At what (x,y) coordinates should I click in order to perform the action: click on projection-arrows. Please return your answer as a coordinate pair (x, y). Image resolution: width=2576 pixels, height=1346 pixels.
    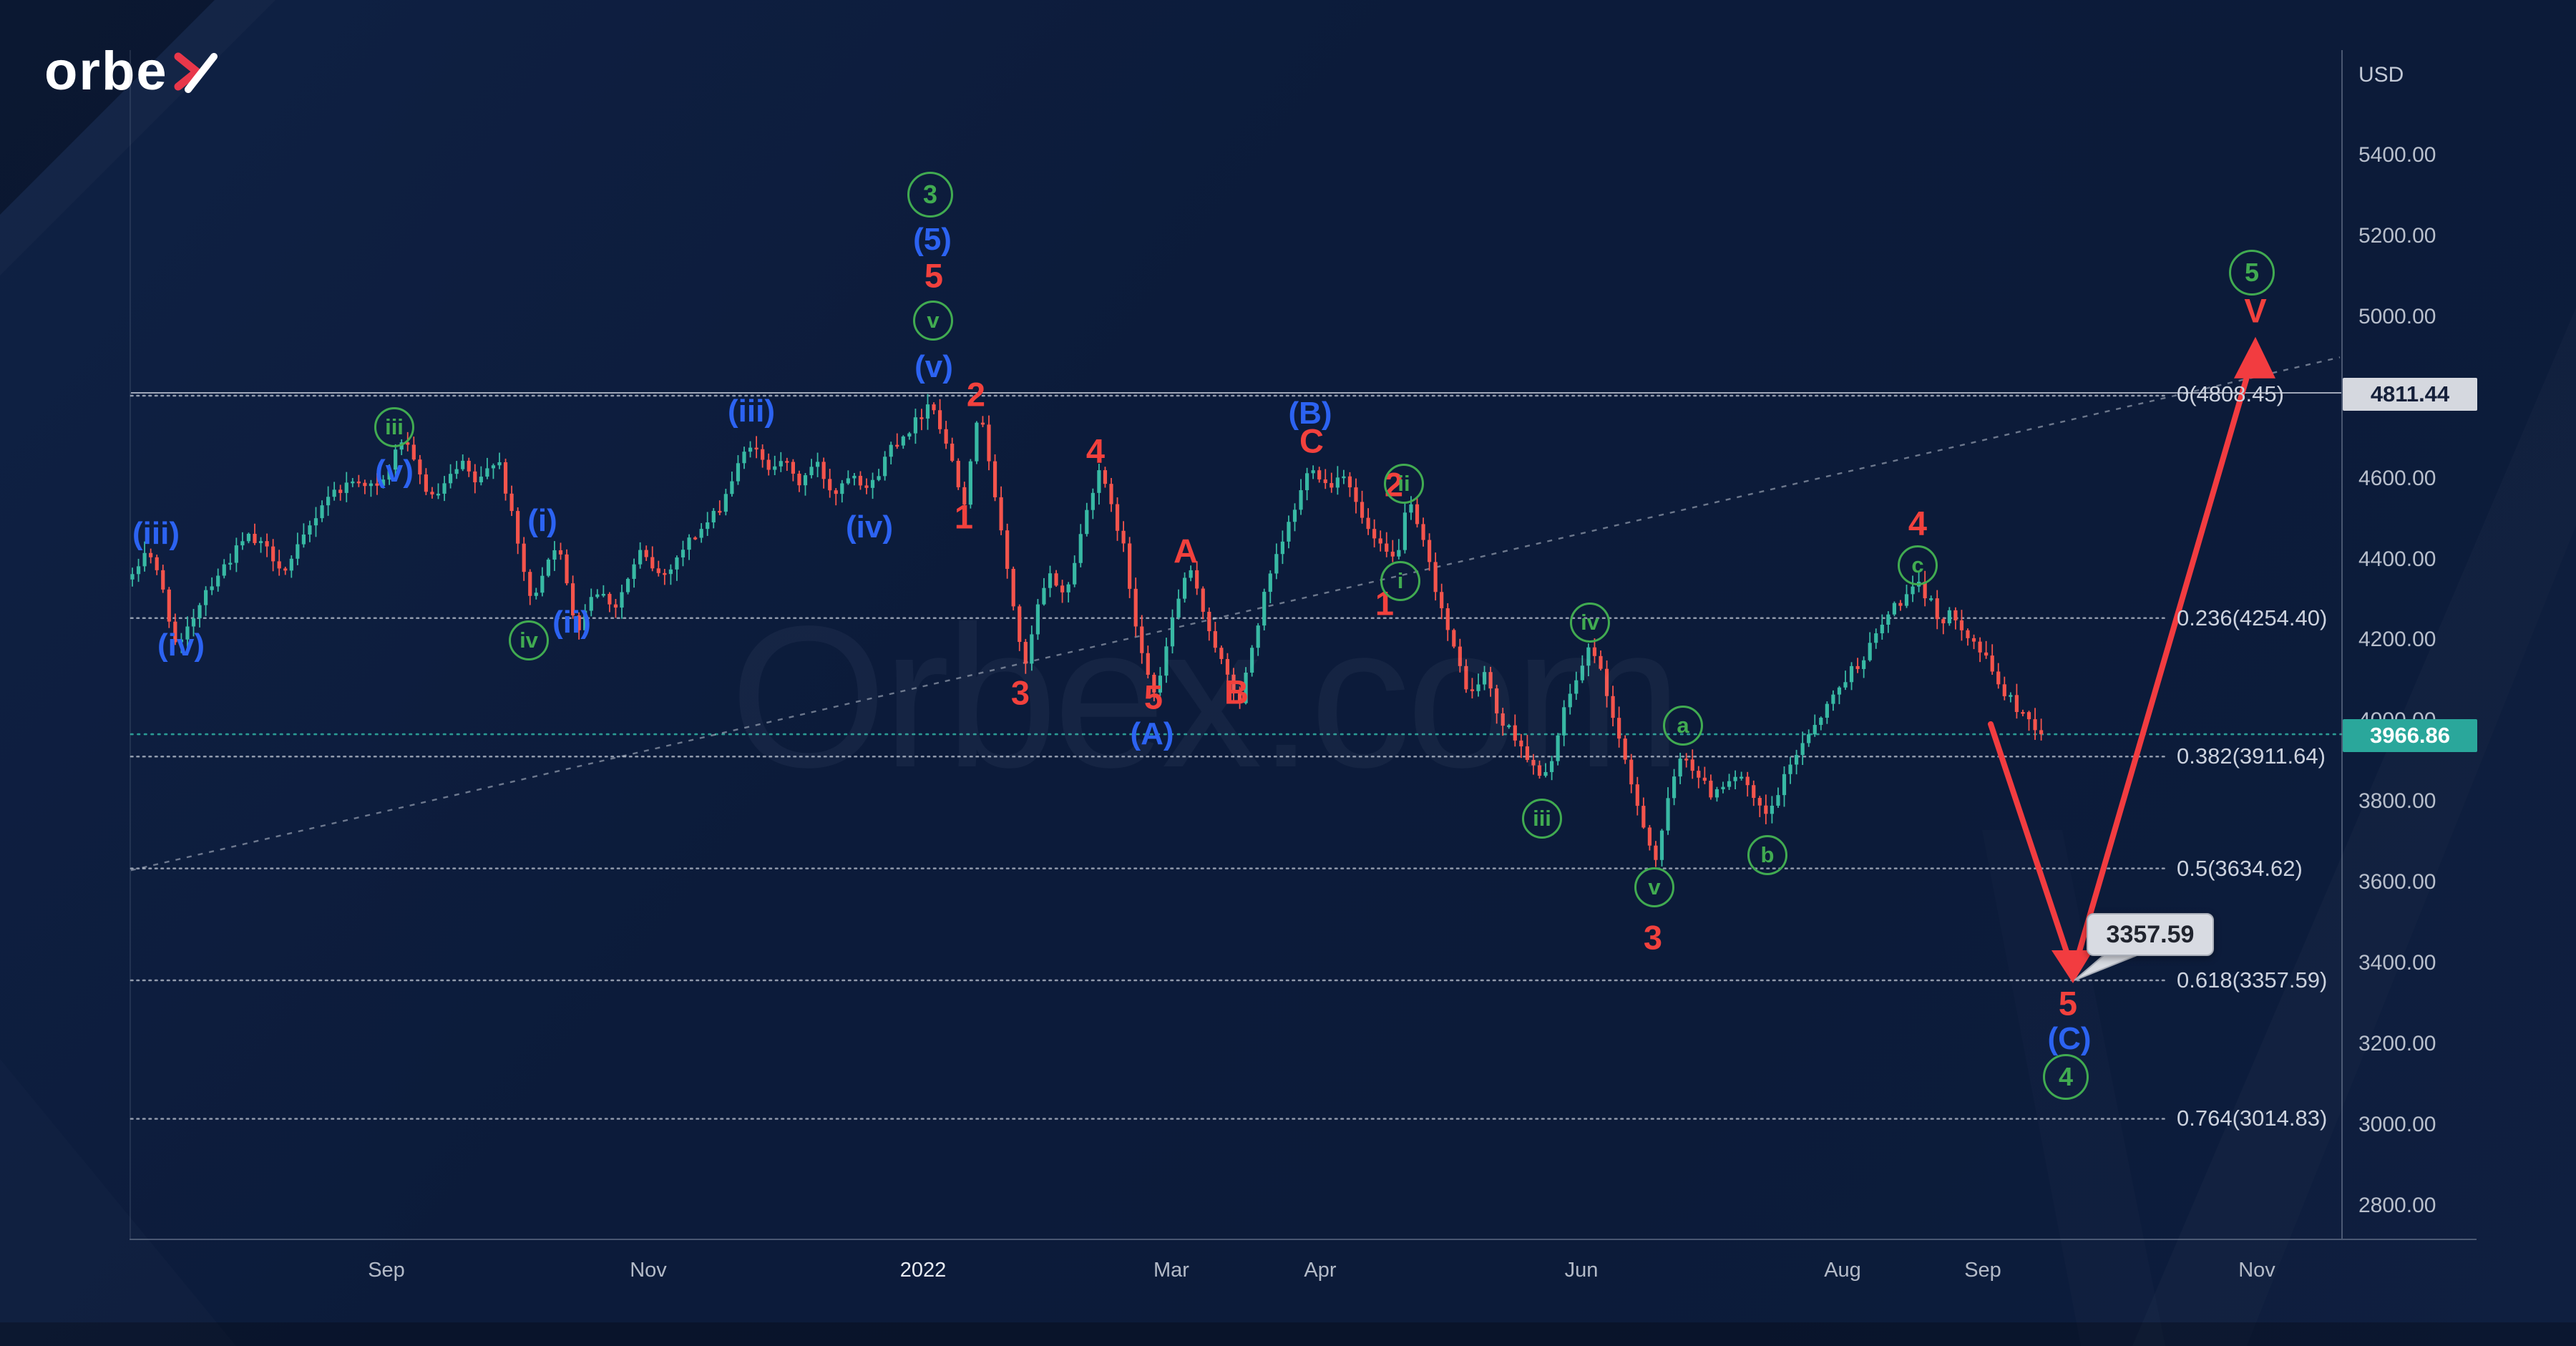
    Looking at the image, I should click on (2131, 660).